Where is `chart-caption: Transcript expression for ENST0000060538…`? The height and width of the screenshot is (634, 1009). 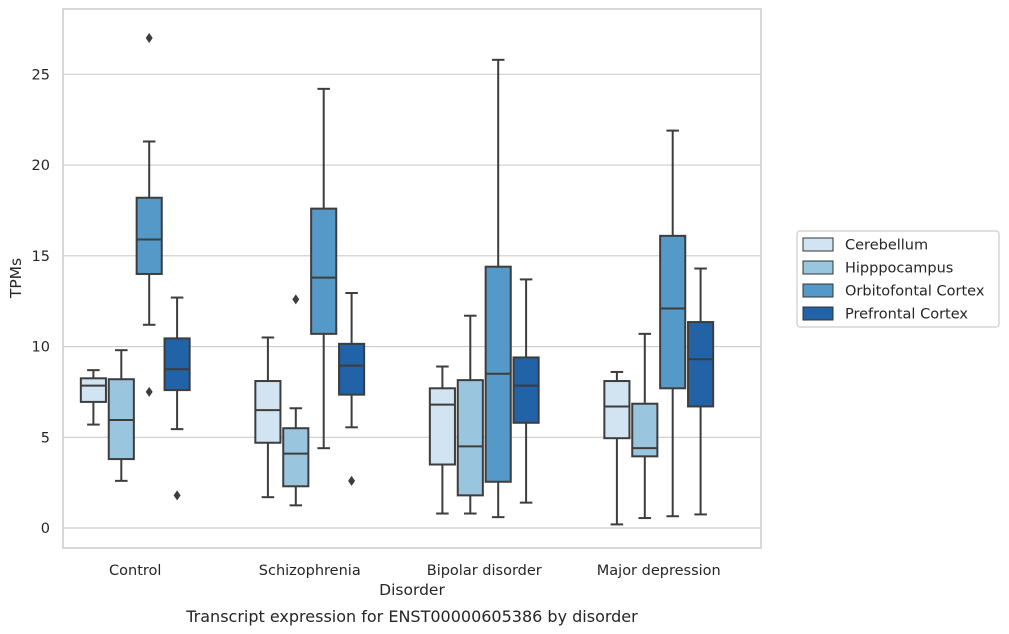
chart-caption: Transcript expression for ENST0000060538… is located at coordinates (411, 616).